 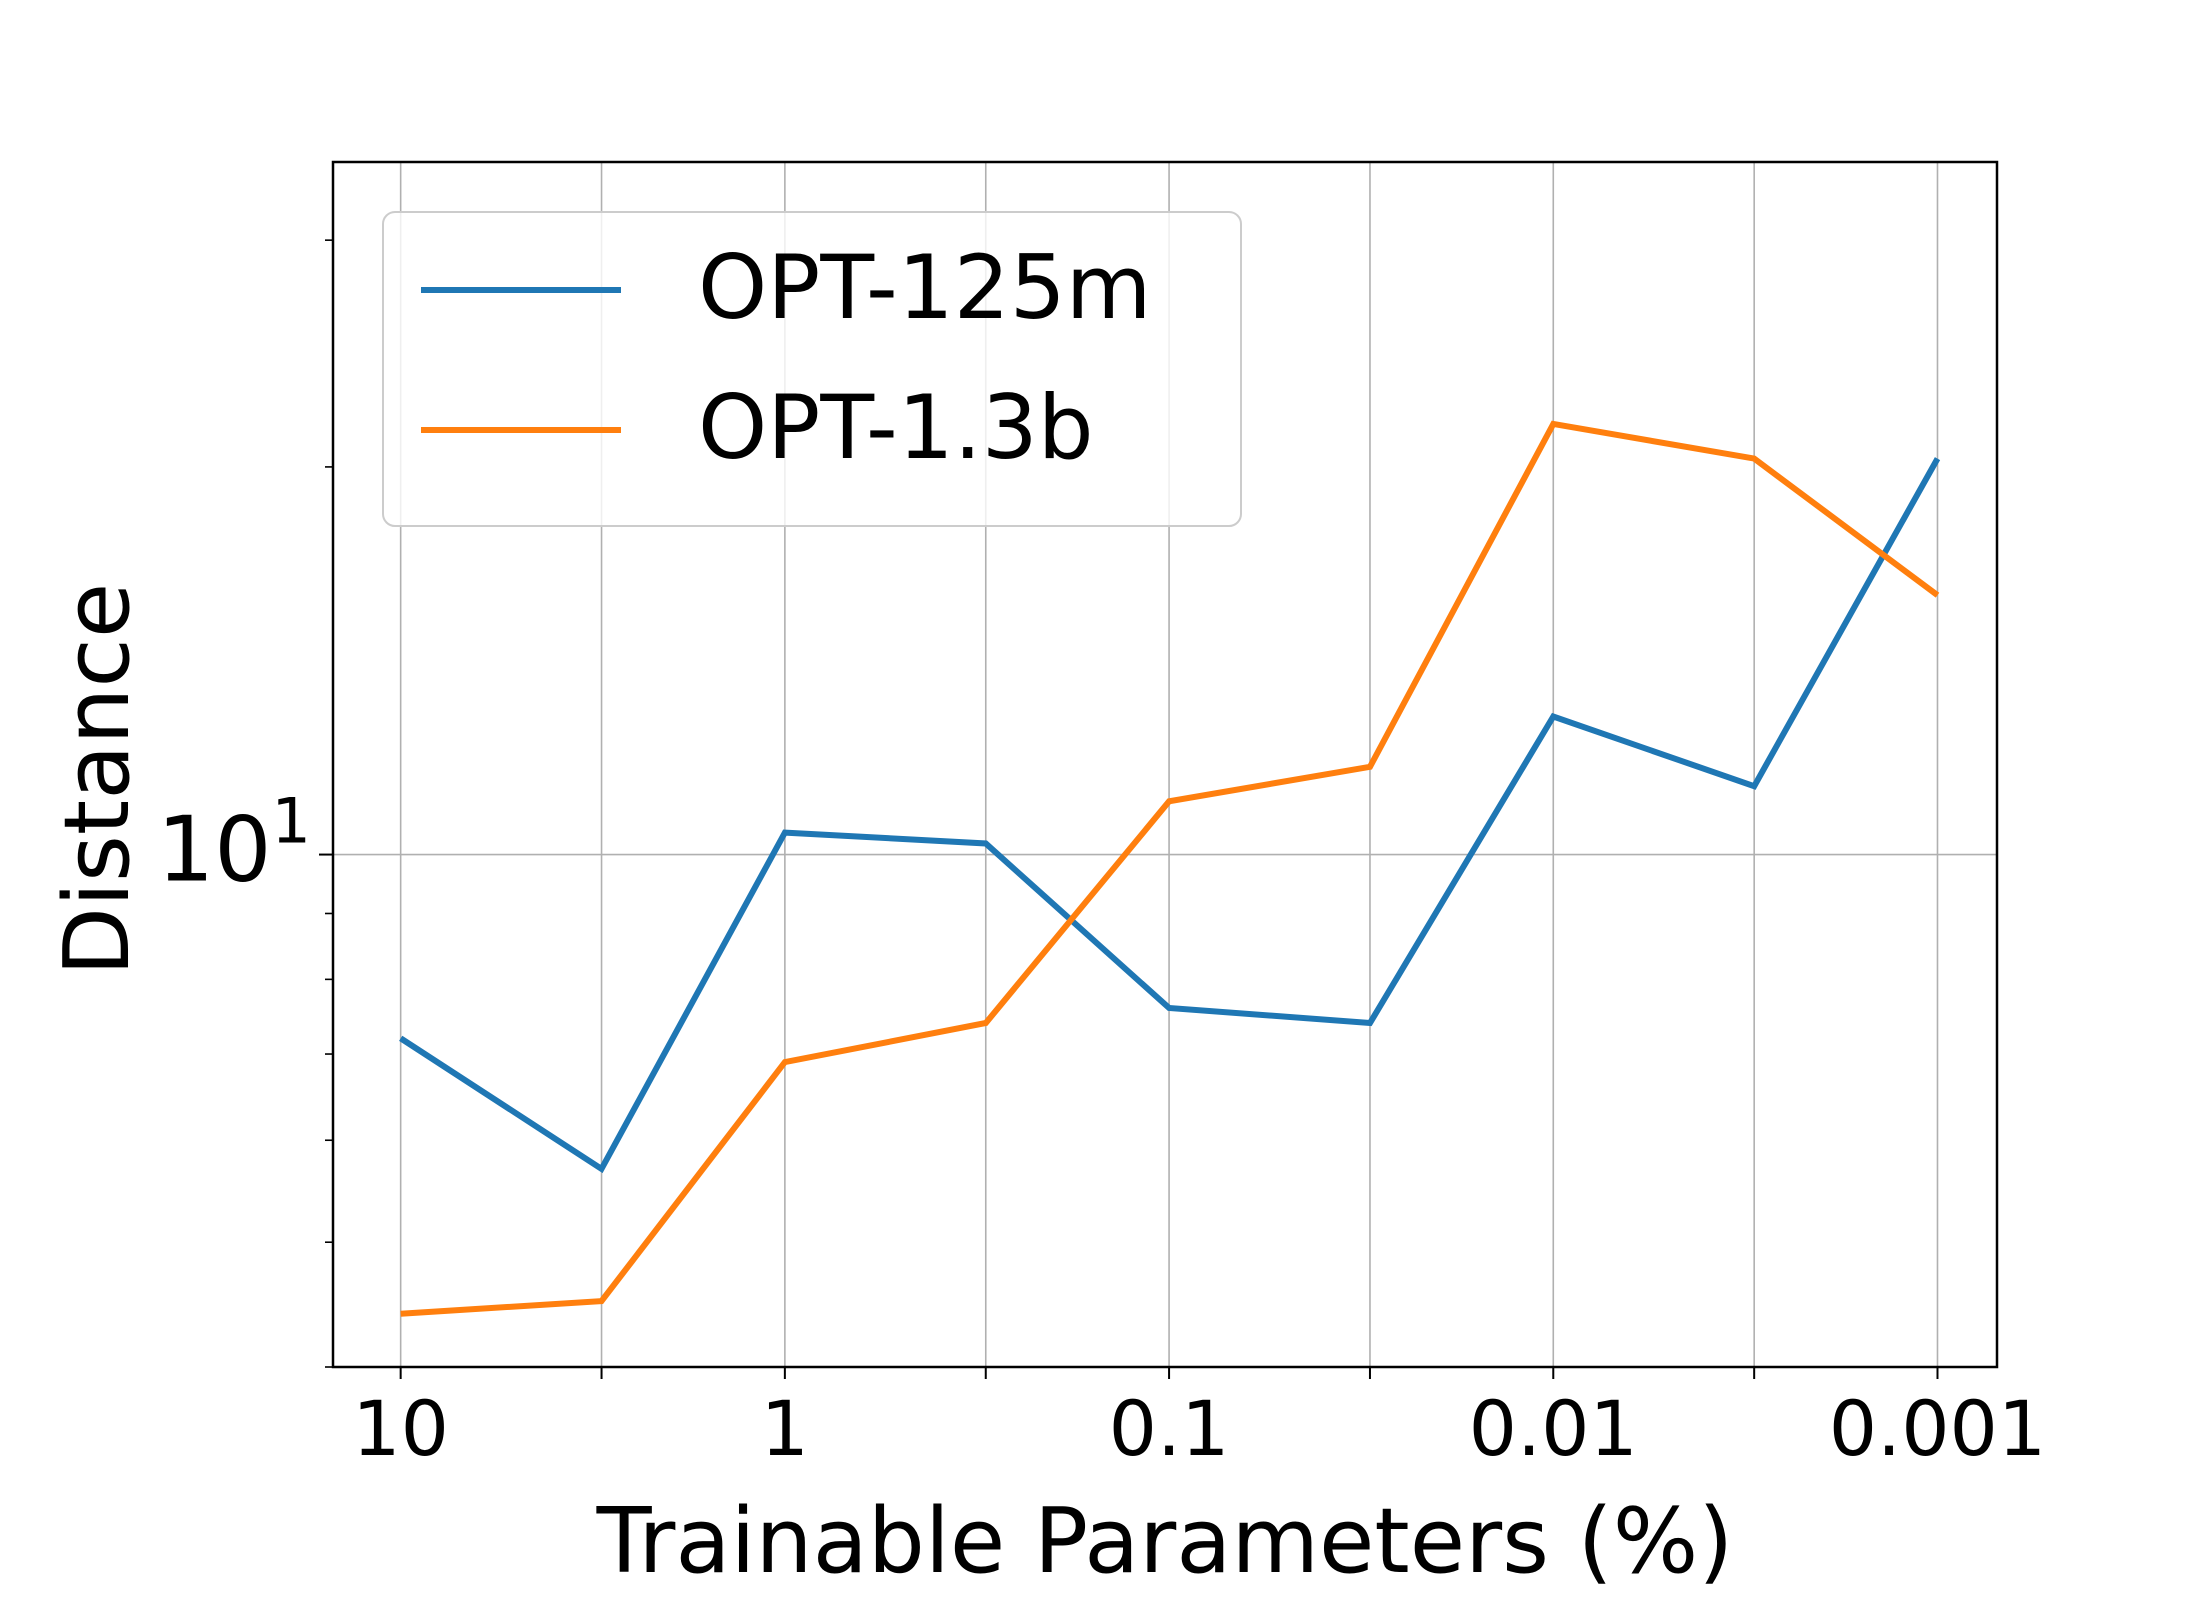 What do you see at coordinates (896, 427) in the screenshot?
I see `legend-label: OPT-1.3b` at bounding box center [896, 427].